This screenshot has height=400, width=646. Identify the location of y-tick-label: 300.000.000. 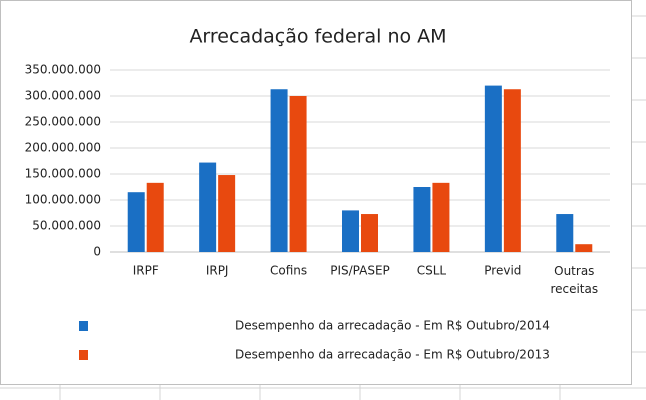
(63, 96).